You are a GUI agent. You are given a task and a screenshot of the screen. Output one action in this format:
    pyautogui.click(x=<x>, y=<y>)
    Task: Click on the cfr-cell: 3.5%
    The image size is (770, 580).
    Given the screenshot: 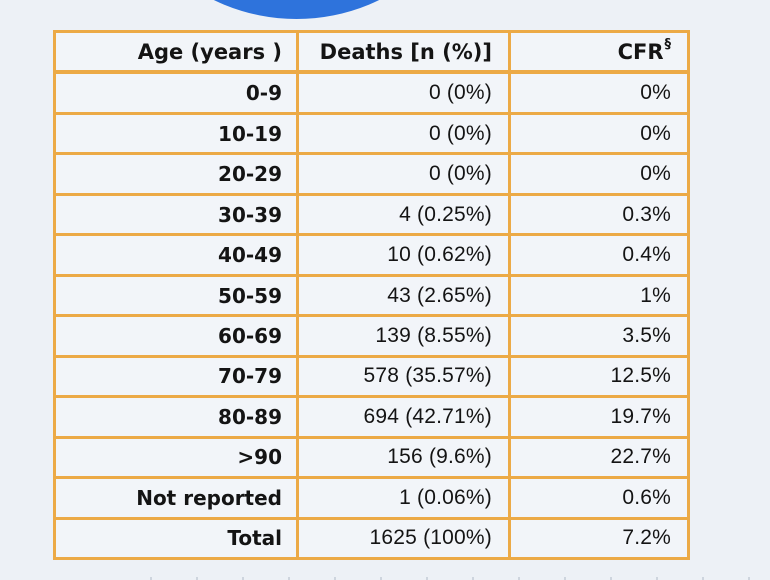 What is the action you would take?
    pyautogui.click(x=597, y=336)
    